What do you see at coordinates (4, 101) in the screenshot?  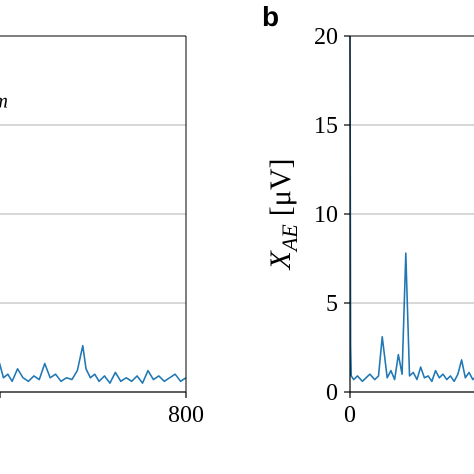 I see `annotation-subscript: m` at bounding box center [4, 101].